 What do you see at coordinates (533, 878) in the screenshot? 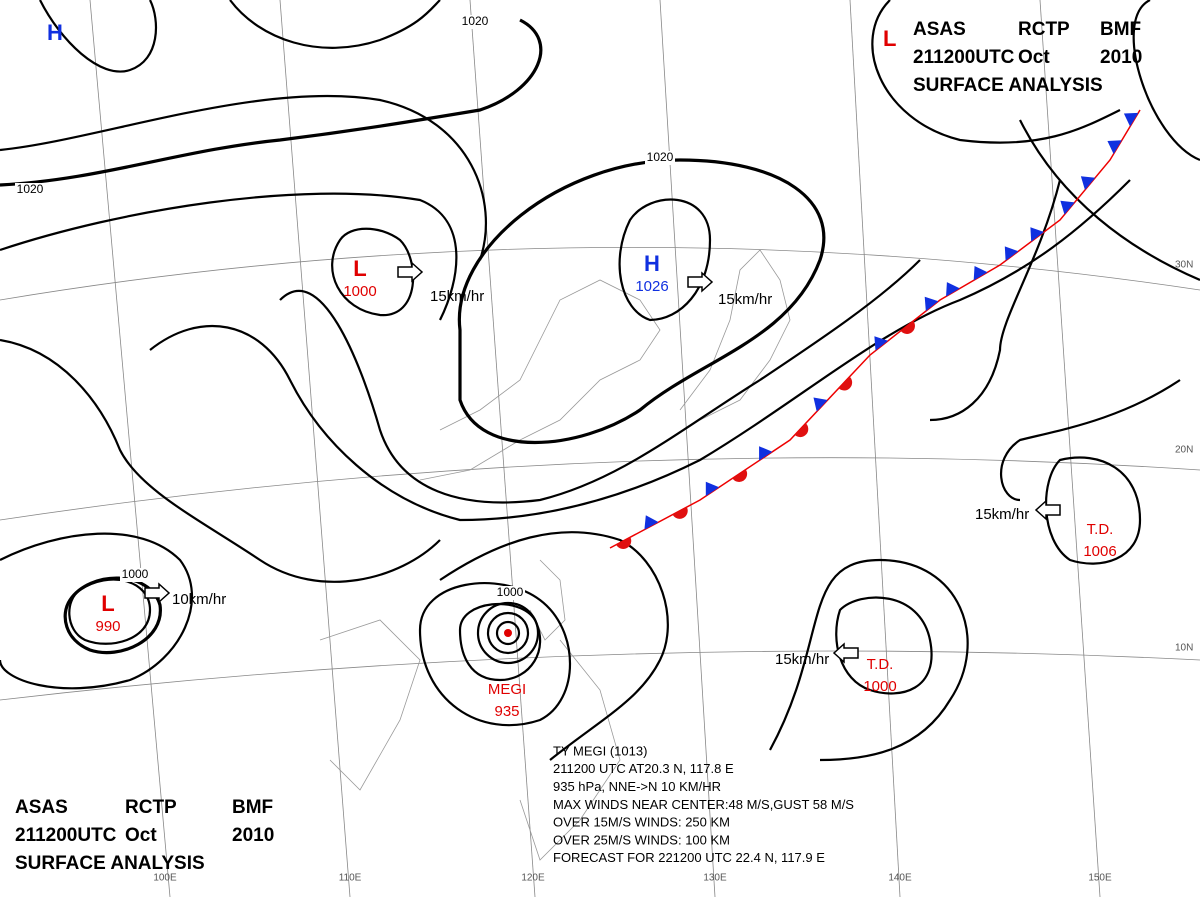
I see `longitude-label: 120E` at bounding box center [533, 878].